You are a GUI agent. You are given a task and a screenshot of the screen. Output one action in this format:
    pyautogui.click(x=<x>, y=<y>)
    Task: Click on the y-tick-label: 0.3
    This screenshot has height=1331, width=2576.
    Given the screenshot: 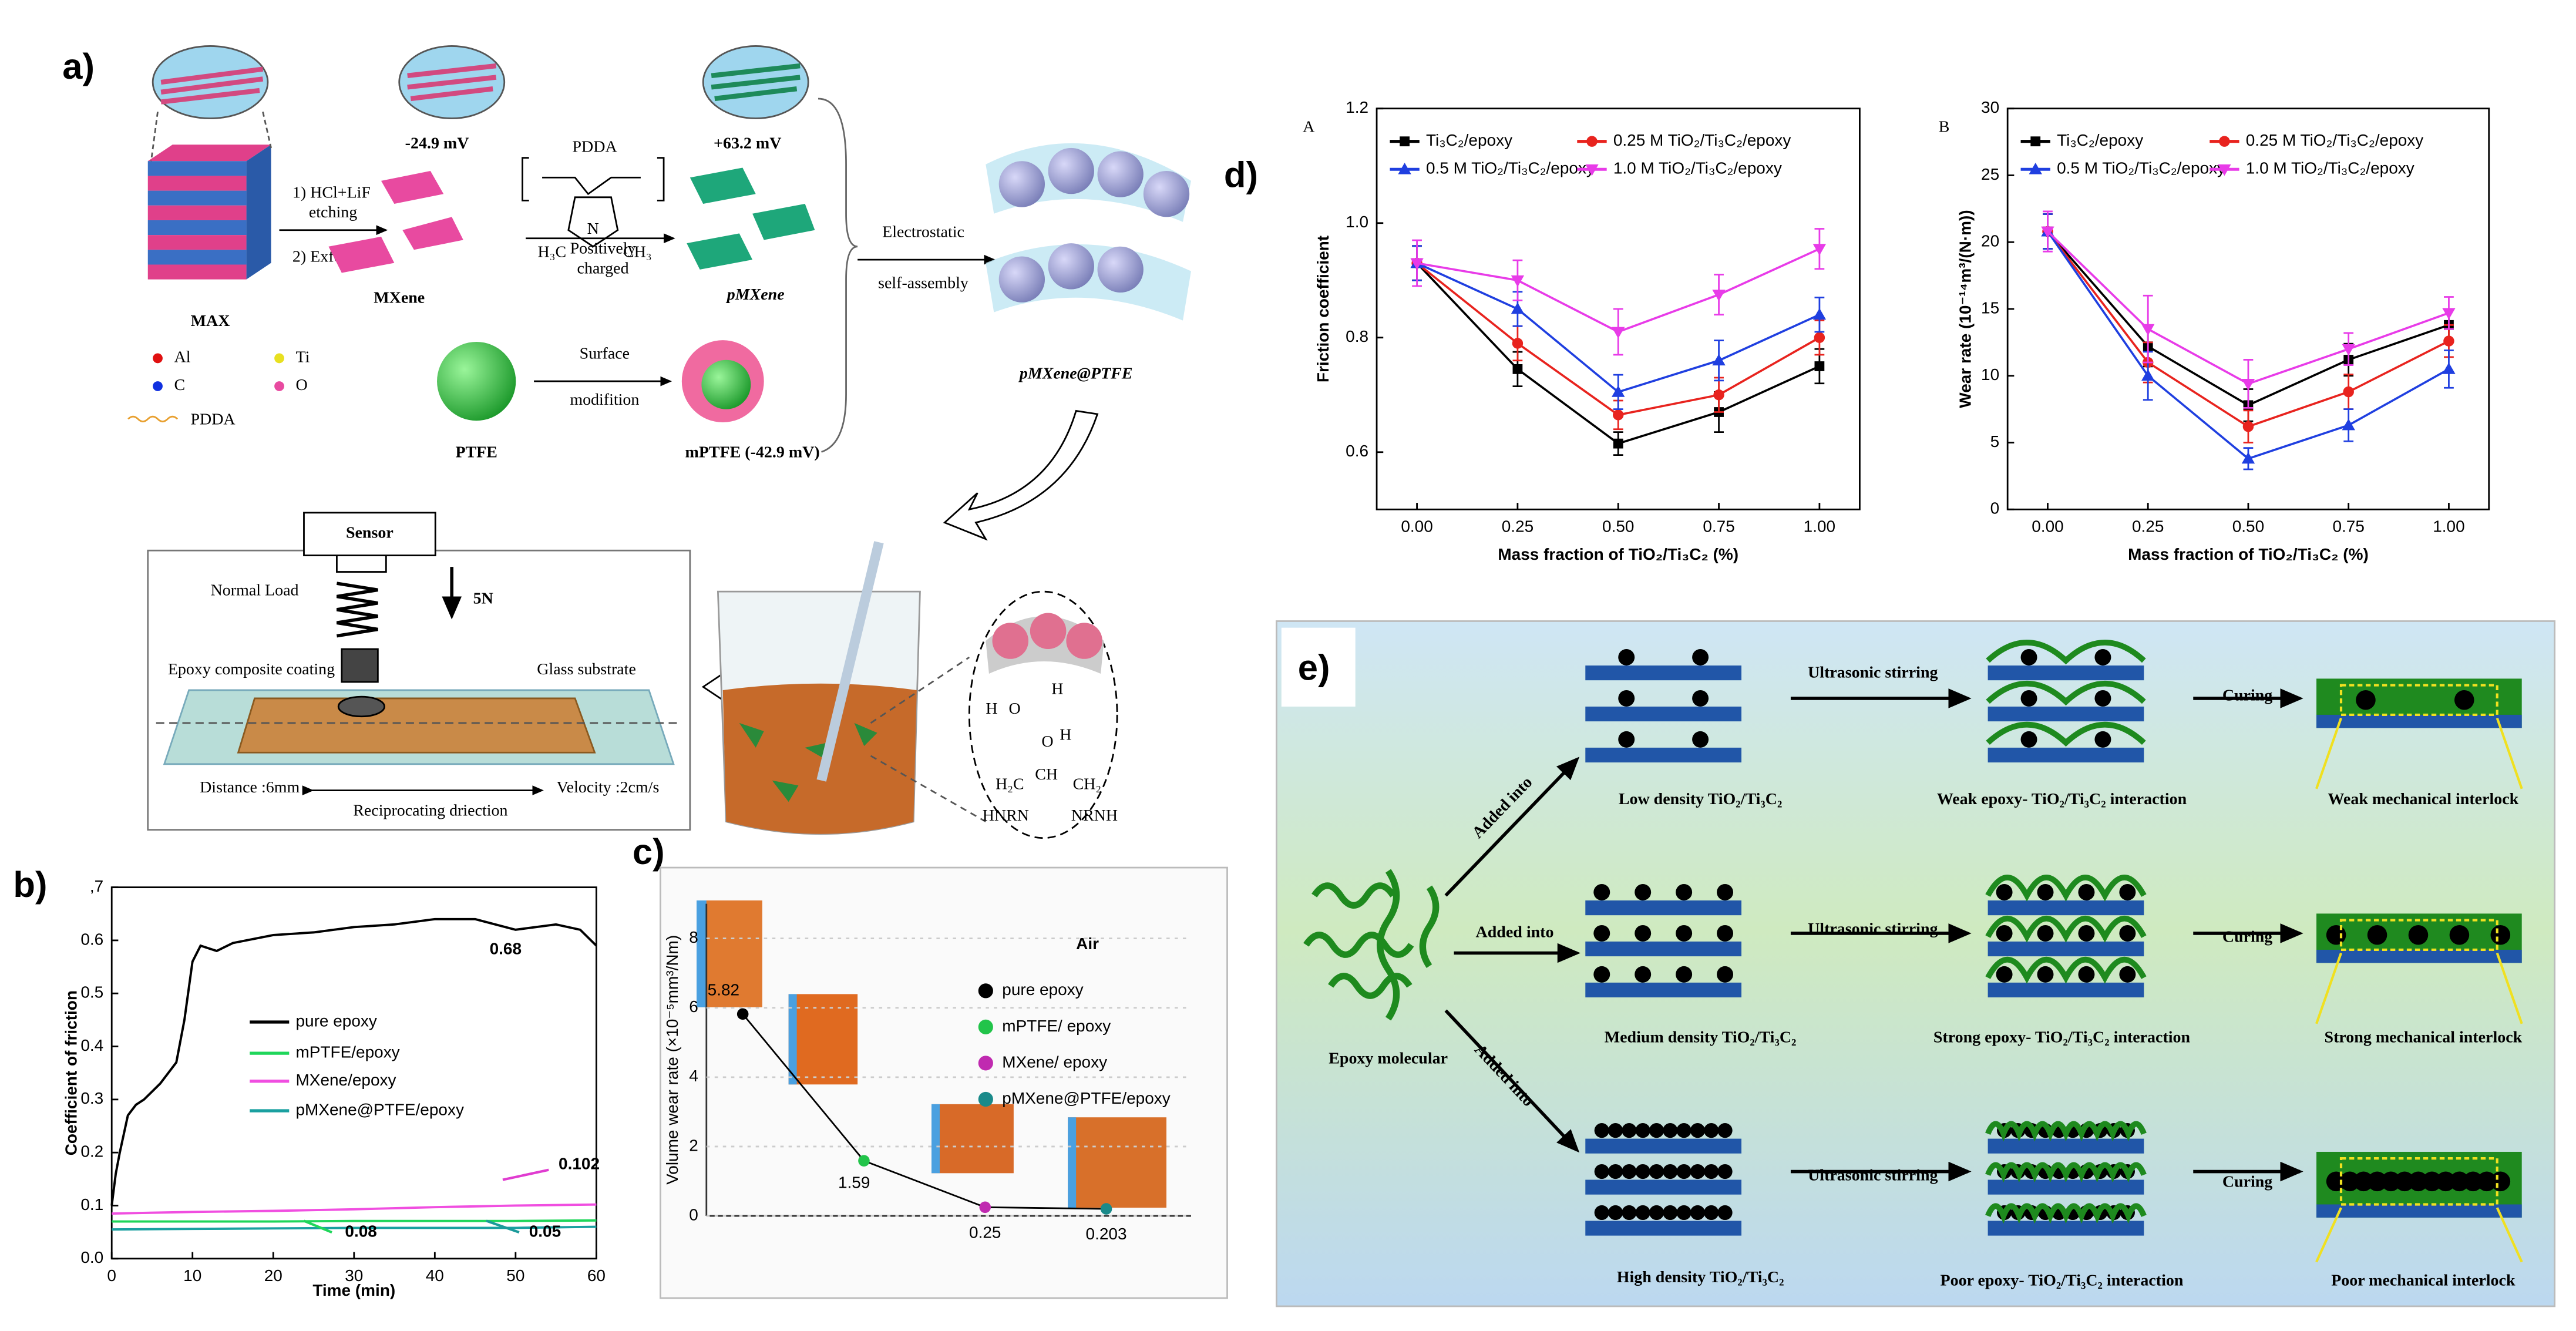 What is the action you would take?
    pyautogui.click(x=91, y=1098)
    